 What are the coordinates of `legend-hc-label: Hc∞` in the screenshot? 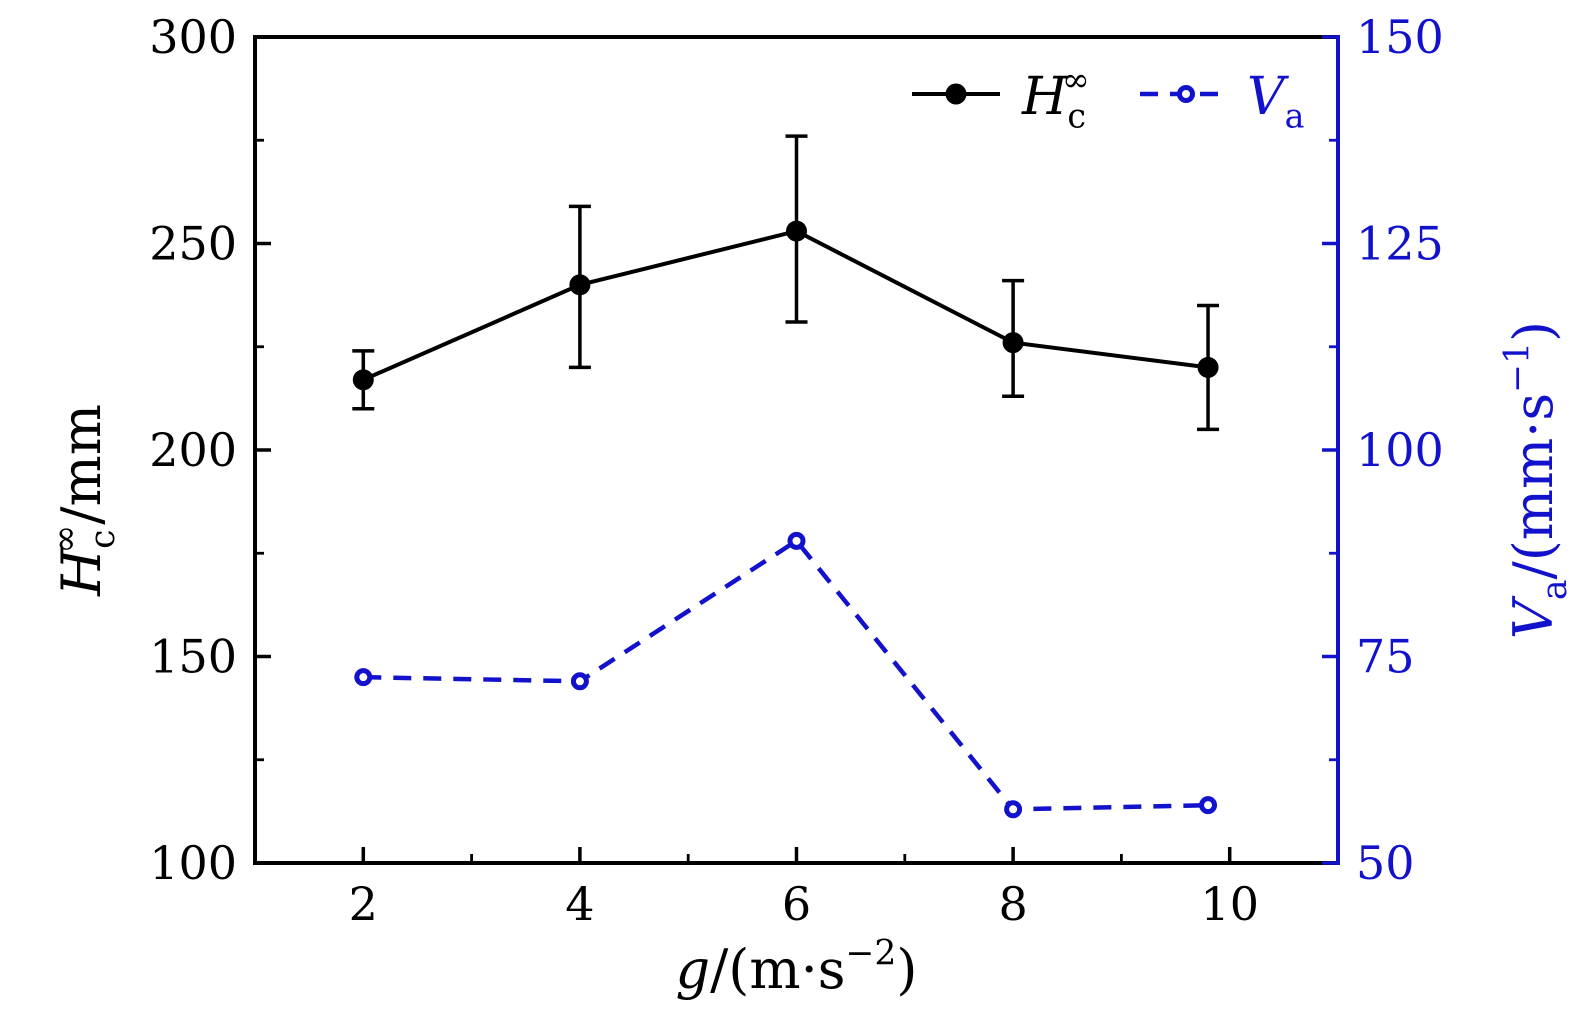 It's located at (1055, 97).